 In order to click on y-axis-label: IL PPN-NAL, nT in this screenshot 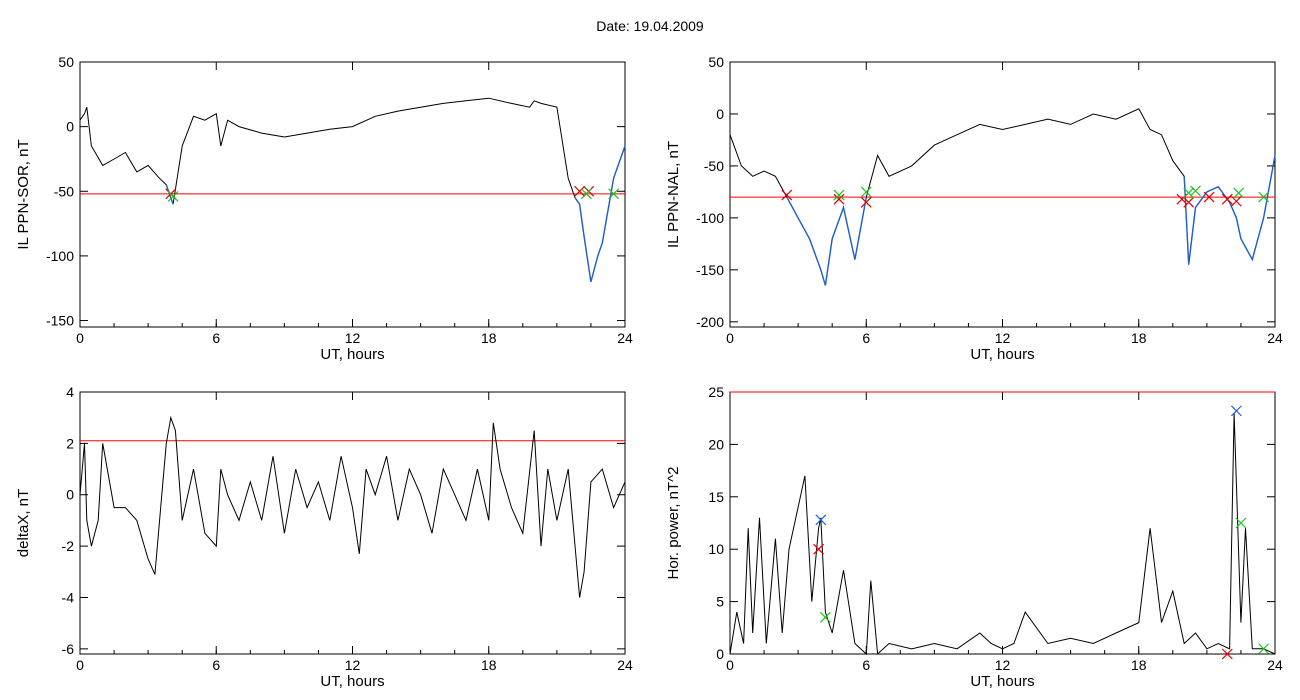, I will do `click(673, 194)`.